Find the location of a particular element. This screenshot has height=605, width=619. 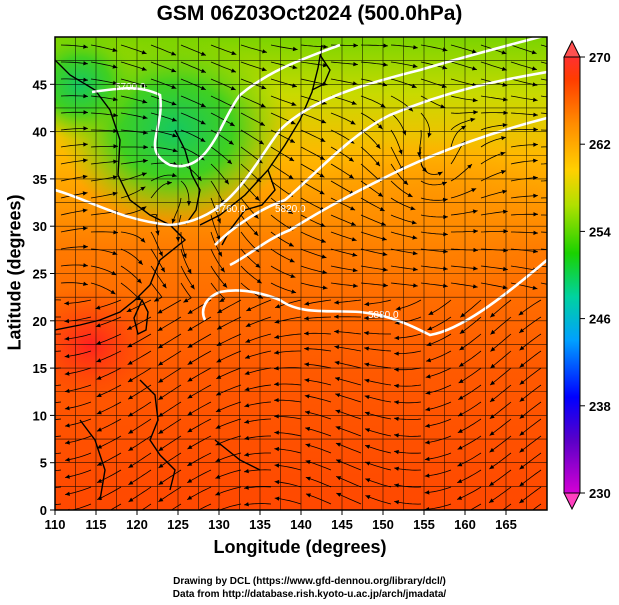

x-tick-label: 155 is located at coordinates (424, 524).